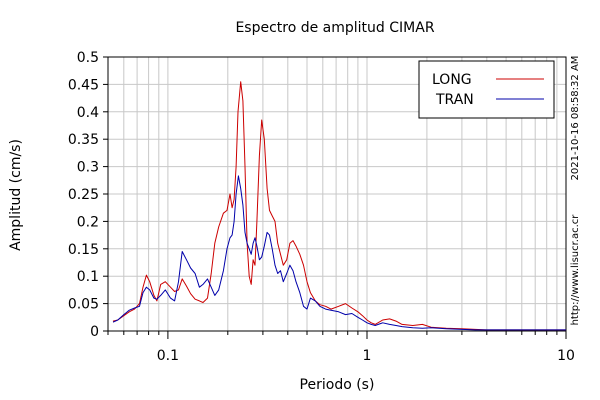 This screenshot has height=400, width=600. I want to click on y-tick-label: 0.25, so click(83, 195).